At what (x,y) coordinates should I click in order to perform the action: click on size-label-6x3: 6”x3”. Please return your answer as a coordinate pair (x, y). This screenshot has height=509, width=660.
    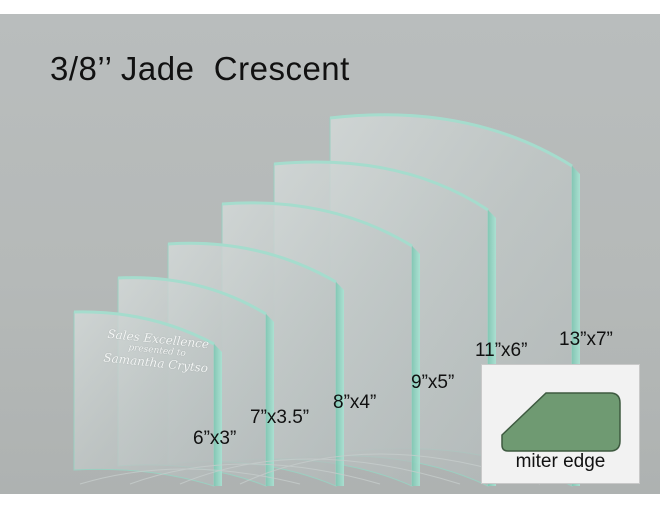
    Looking at the image, I should click on (215, 438).